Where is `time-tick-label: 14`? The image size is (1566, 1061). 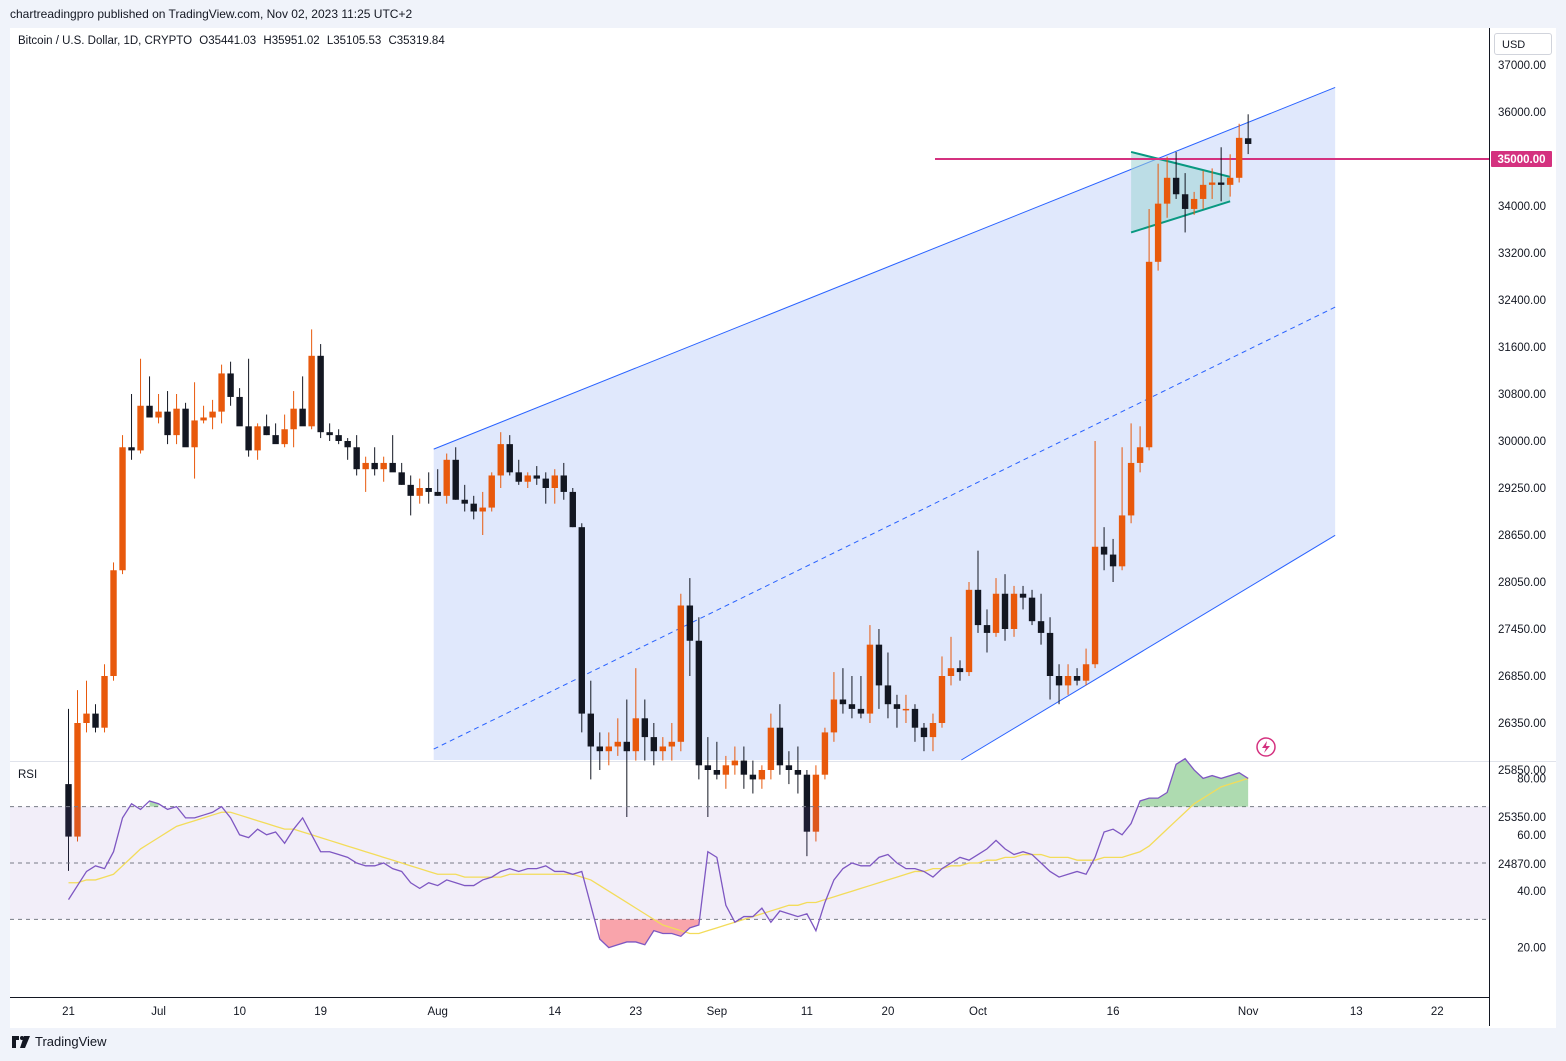
time-tick-label: 14 is located at coordinates (554, 1012).